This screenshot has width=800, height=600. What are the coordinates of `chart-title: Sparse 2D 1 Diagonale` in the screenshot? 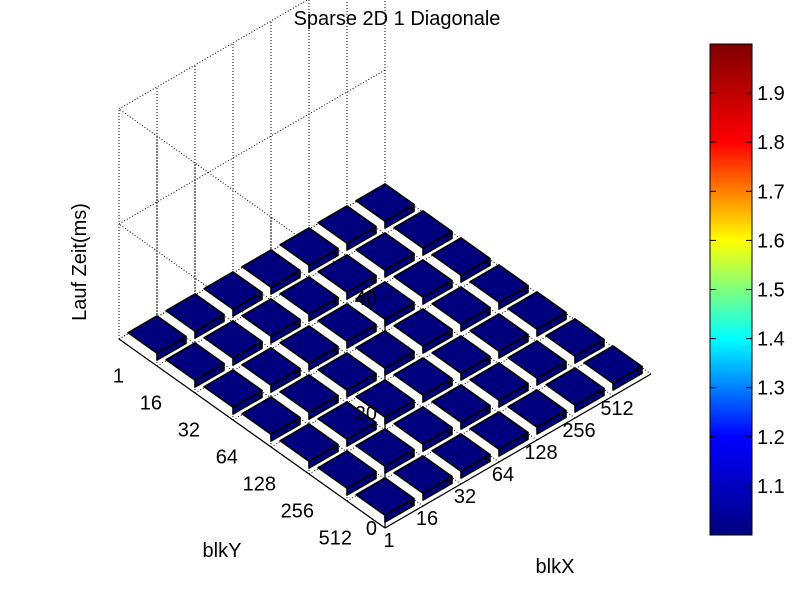 It's located at (397, 19).